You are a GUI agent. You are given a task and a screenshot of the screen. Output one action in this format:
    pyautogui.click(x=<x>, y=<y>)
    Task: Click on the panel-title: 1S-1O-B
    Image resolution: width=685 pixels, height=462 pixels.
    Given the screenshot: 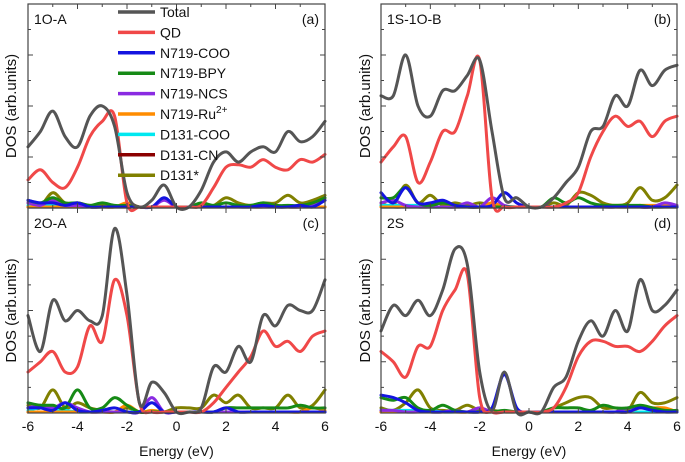 What is the action you would take?
    pyautogui.click(x=414, y=19)
    